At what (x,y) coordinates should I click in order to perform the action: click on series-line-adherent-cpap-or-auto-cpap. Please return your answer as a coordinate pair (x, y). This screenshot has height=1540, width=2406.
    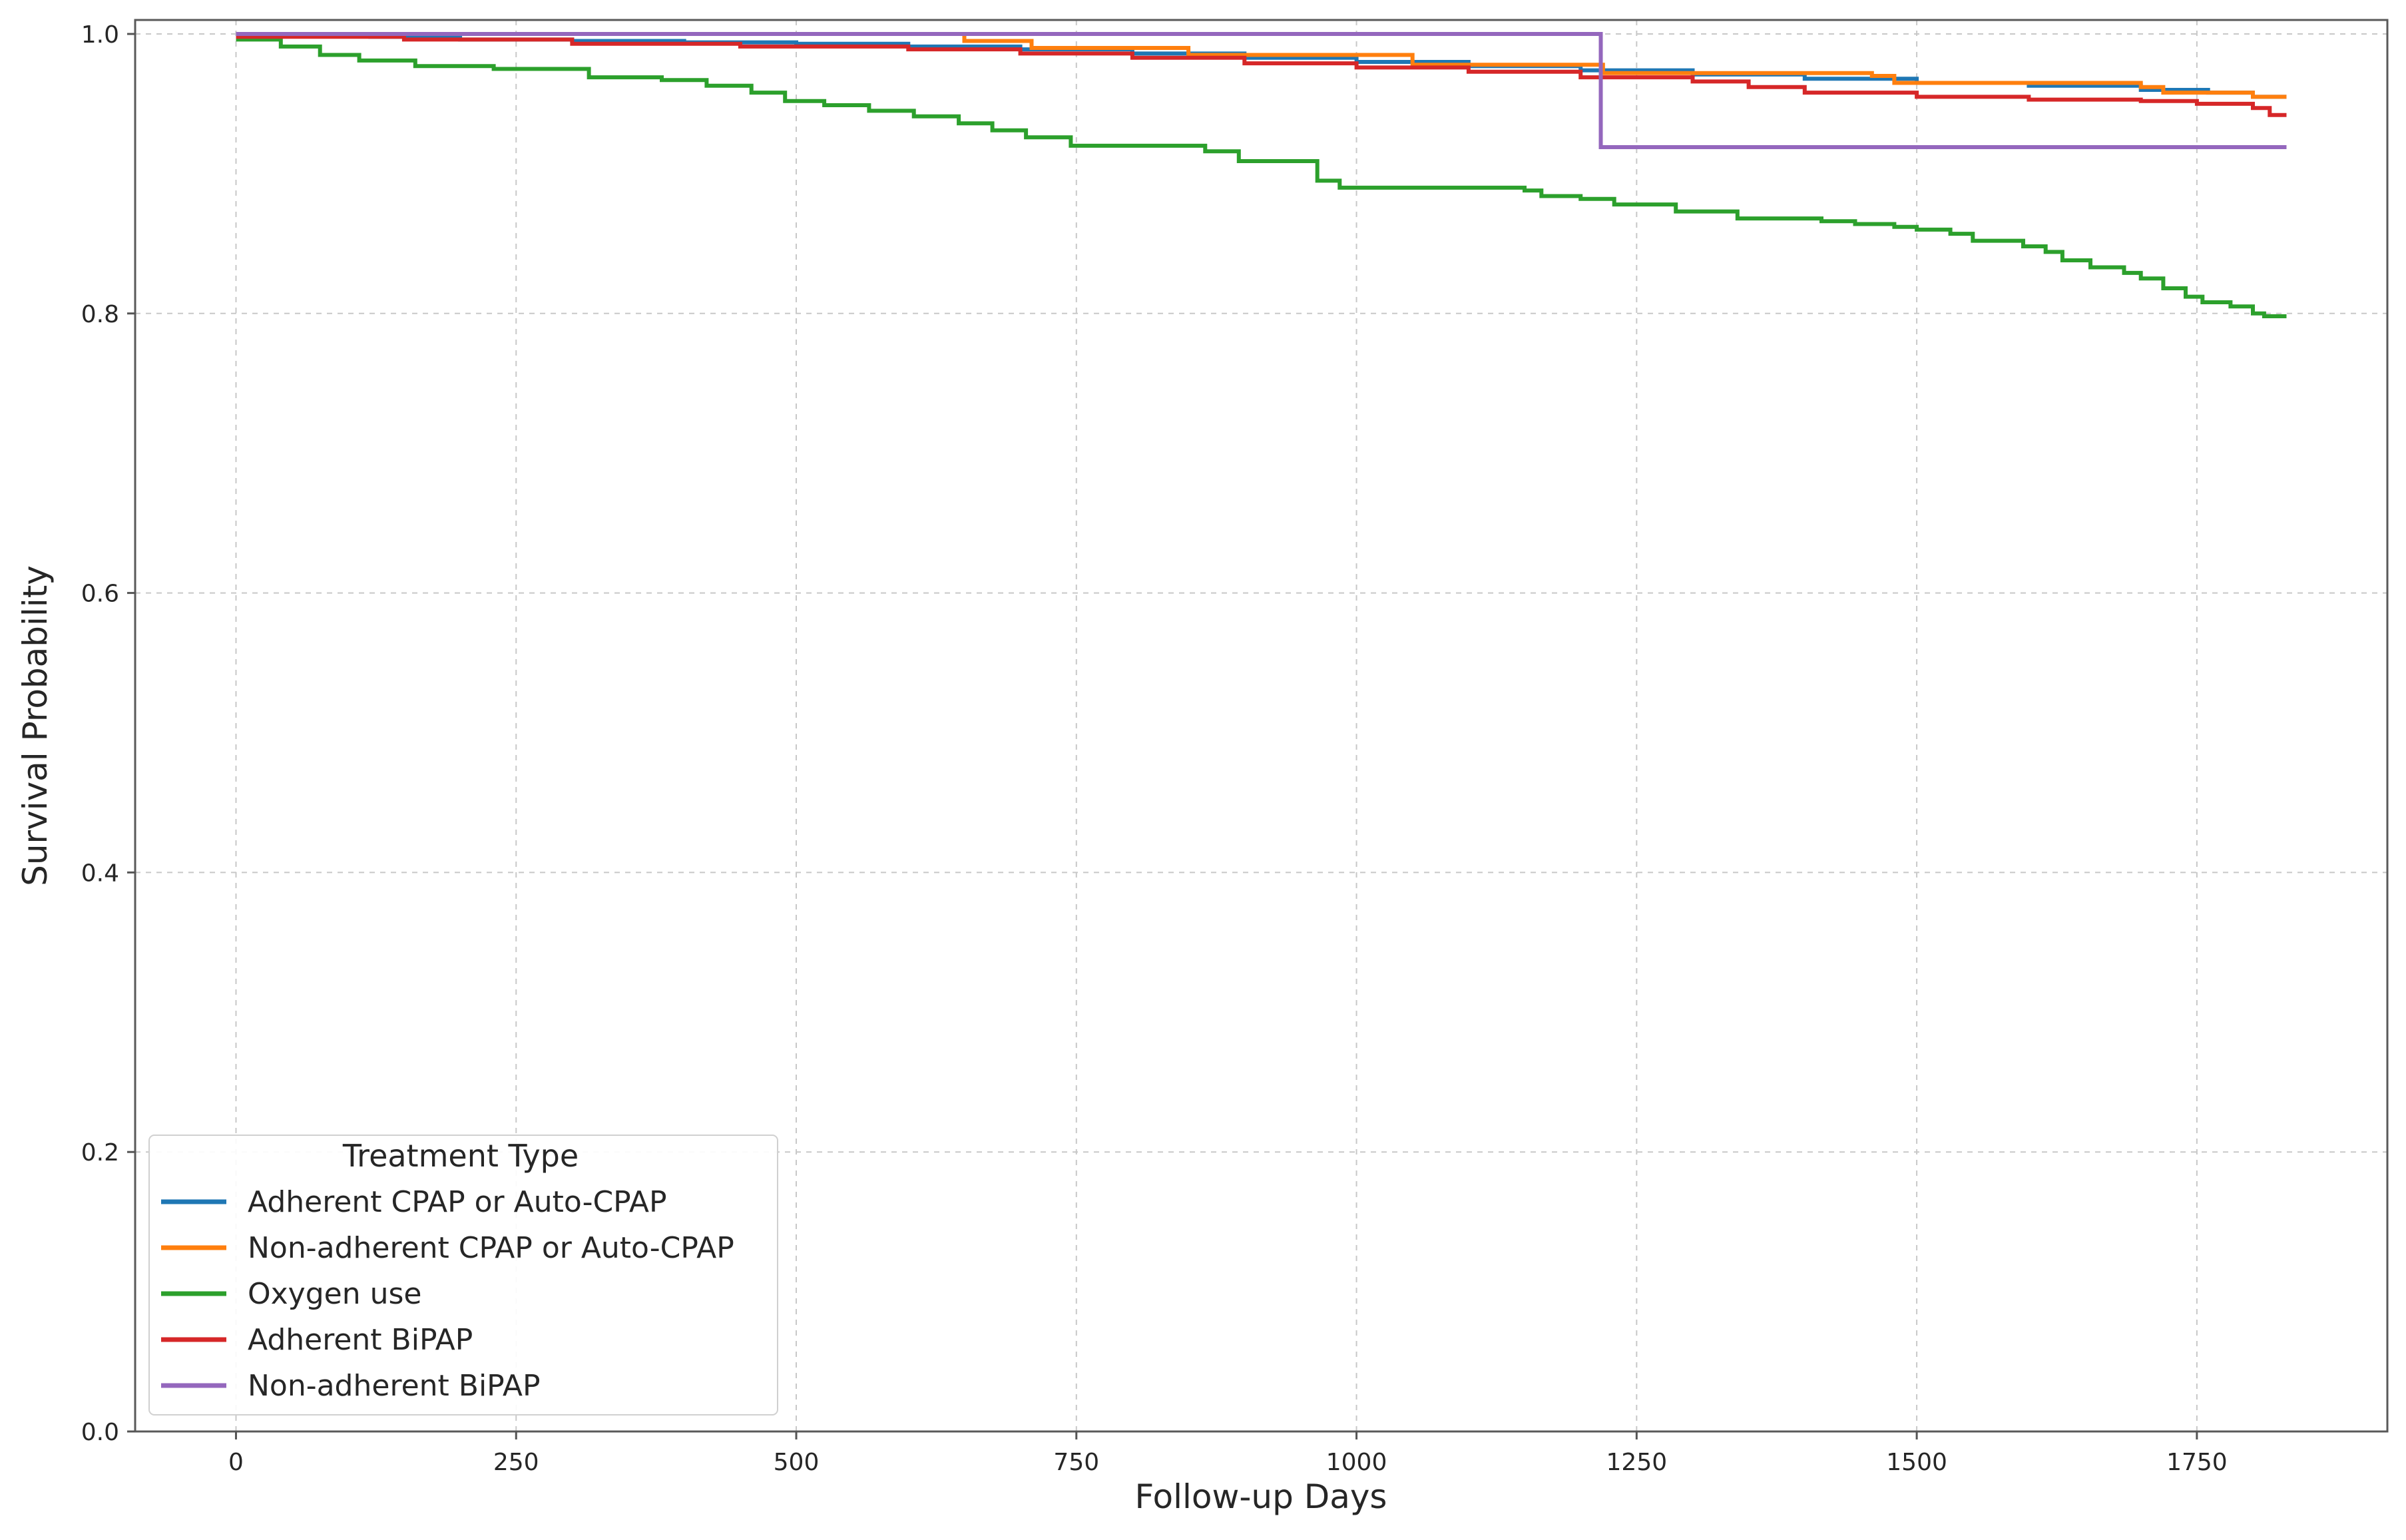
    Looking at the image, I should click on (1261, 65).